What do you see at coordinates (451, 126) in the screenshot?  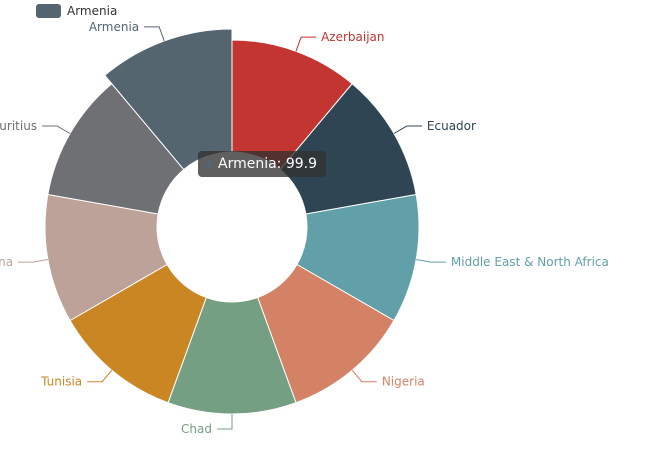 I see `slice-label: Ecuador` at bounding box center [451, 126].